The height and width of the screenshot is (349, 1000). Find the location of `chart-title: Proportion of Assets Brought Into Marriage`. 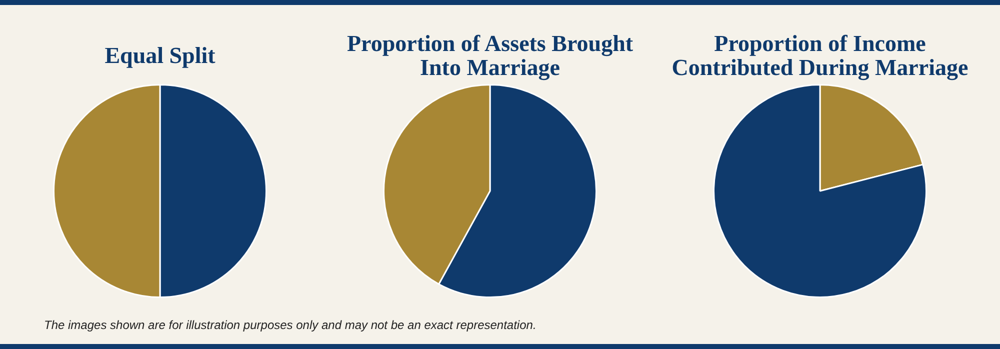

chart-title: Proportion of Assets Brought Into Marriage is located at coordinates (490, 55).